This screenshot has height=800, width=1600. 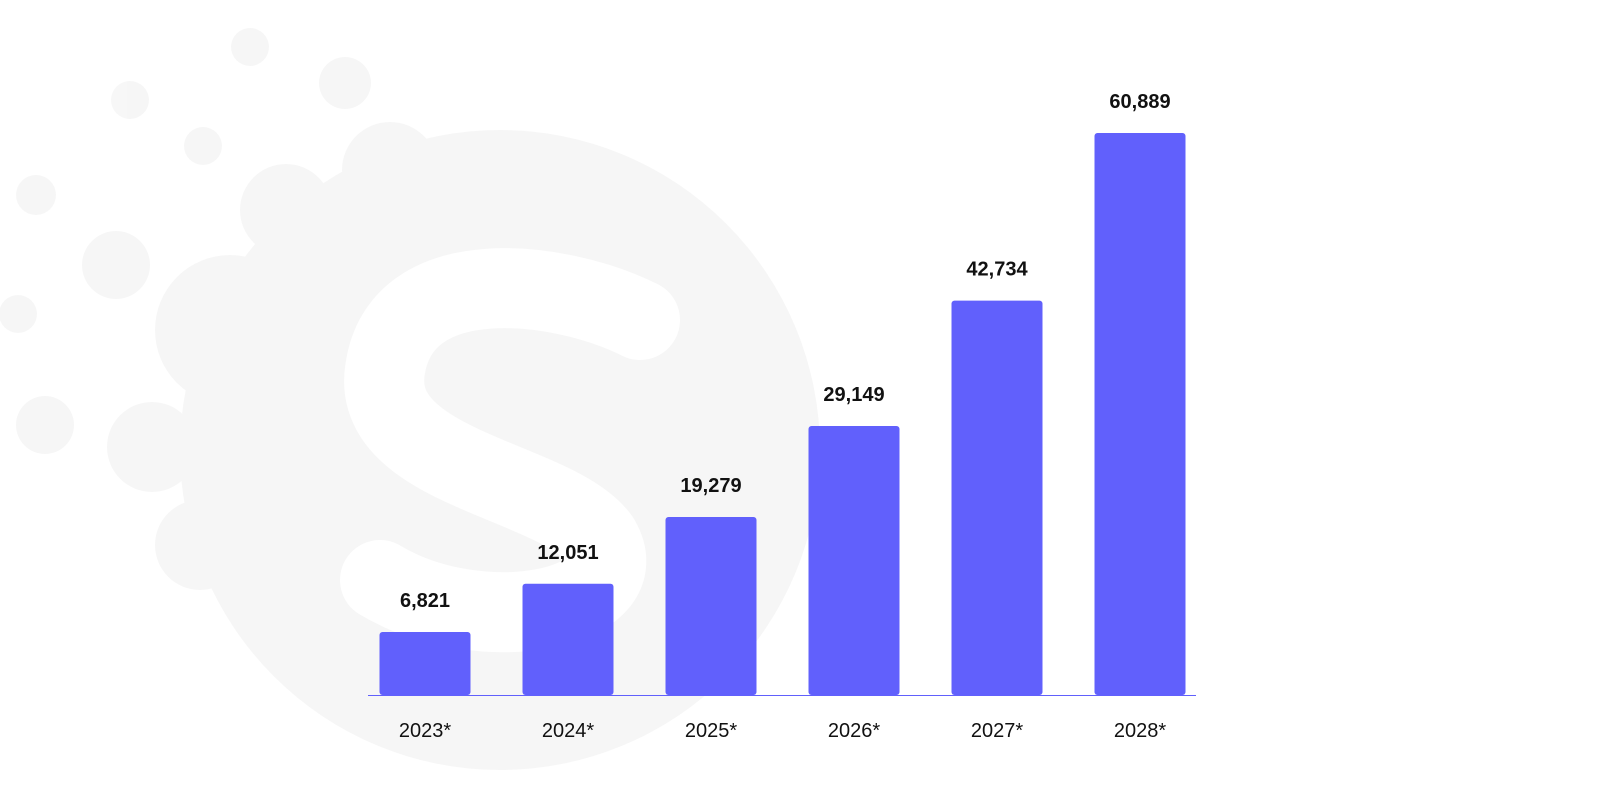 I want to click on bar-2027, so click(x=997, y=497).